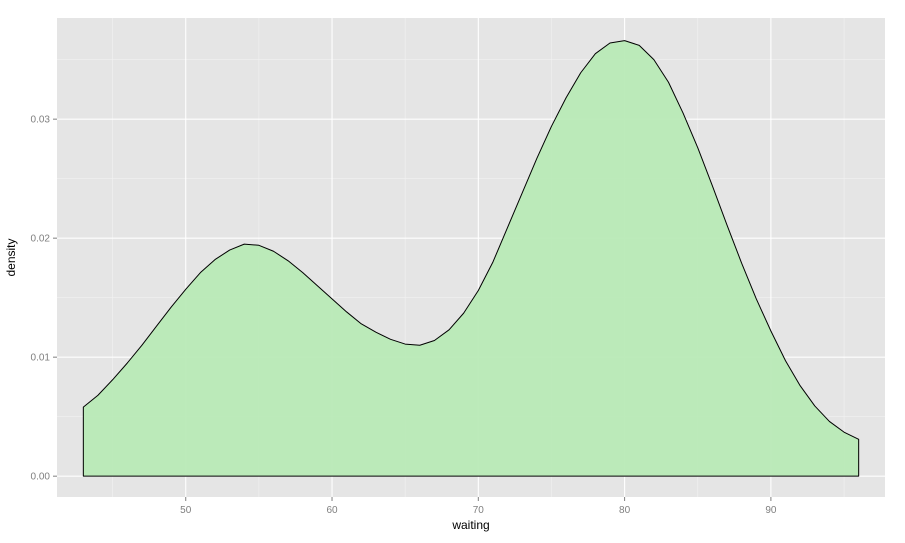 Image resolution: width=905 pixels, height=543 pixels. I want to click on x-tick-label: 70, so click(479, 510).